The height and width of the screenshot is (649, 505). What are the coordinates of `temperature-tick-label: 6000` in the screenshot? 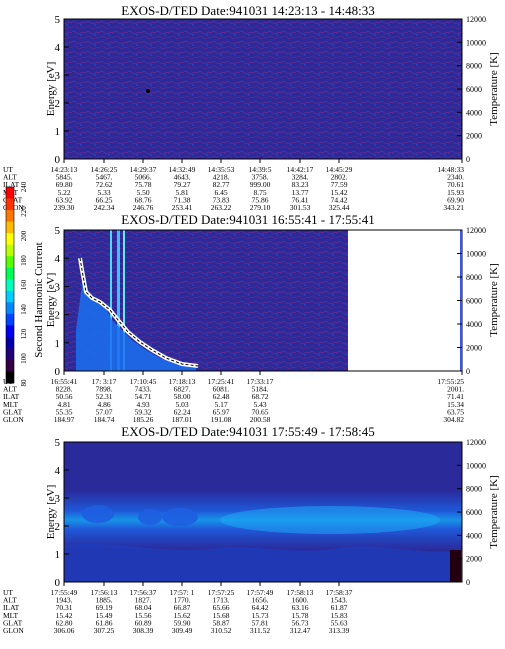 It's located at (474, 89).